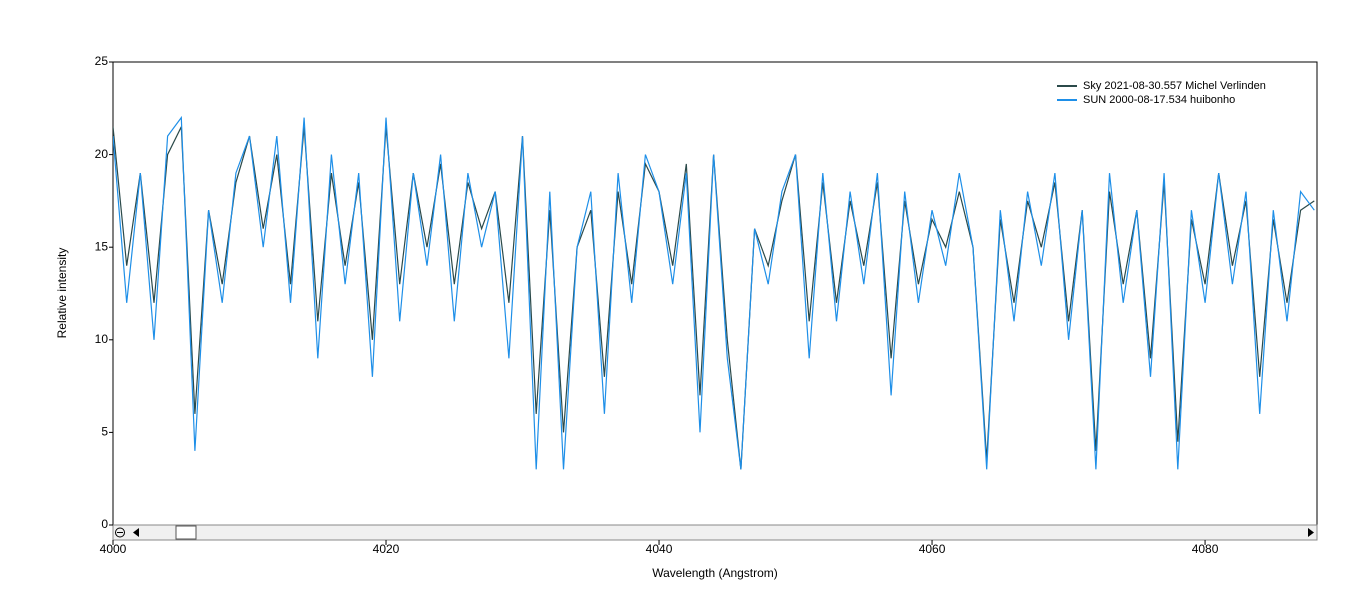 The image size is (1360, 606). Describe the element at coordinates (102, 339) in the screenshot. I see `y-tick-label: 10` at that location.